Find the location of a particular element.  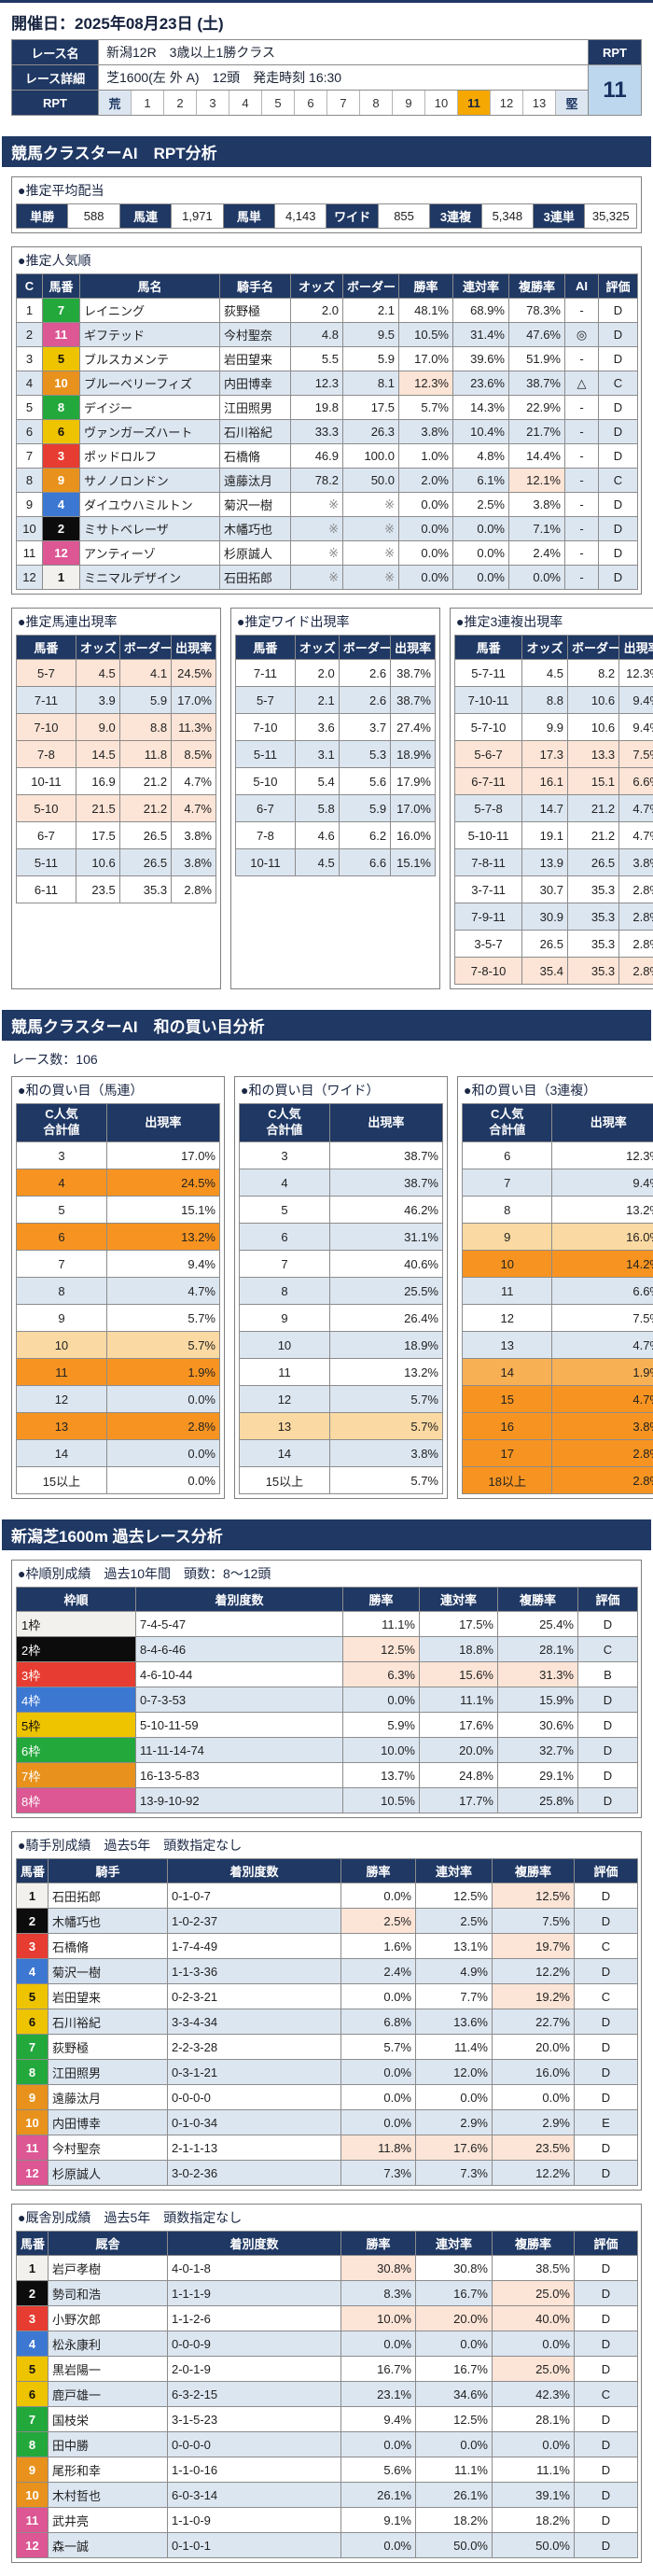

place2-rate: 17.7% is located at coordinates (459, 1800).